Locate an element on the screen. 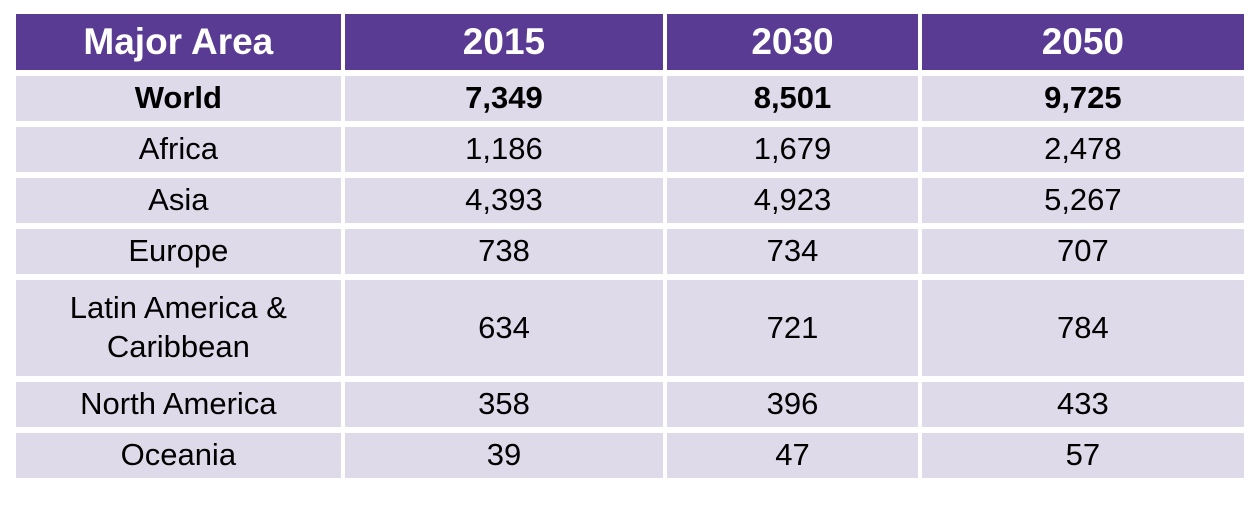 The width and height of the screenshot is (1259, 511). header-cell-2015: 2015 is located at coordinates (504, 42).